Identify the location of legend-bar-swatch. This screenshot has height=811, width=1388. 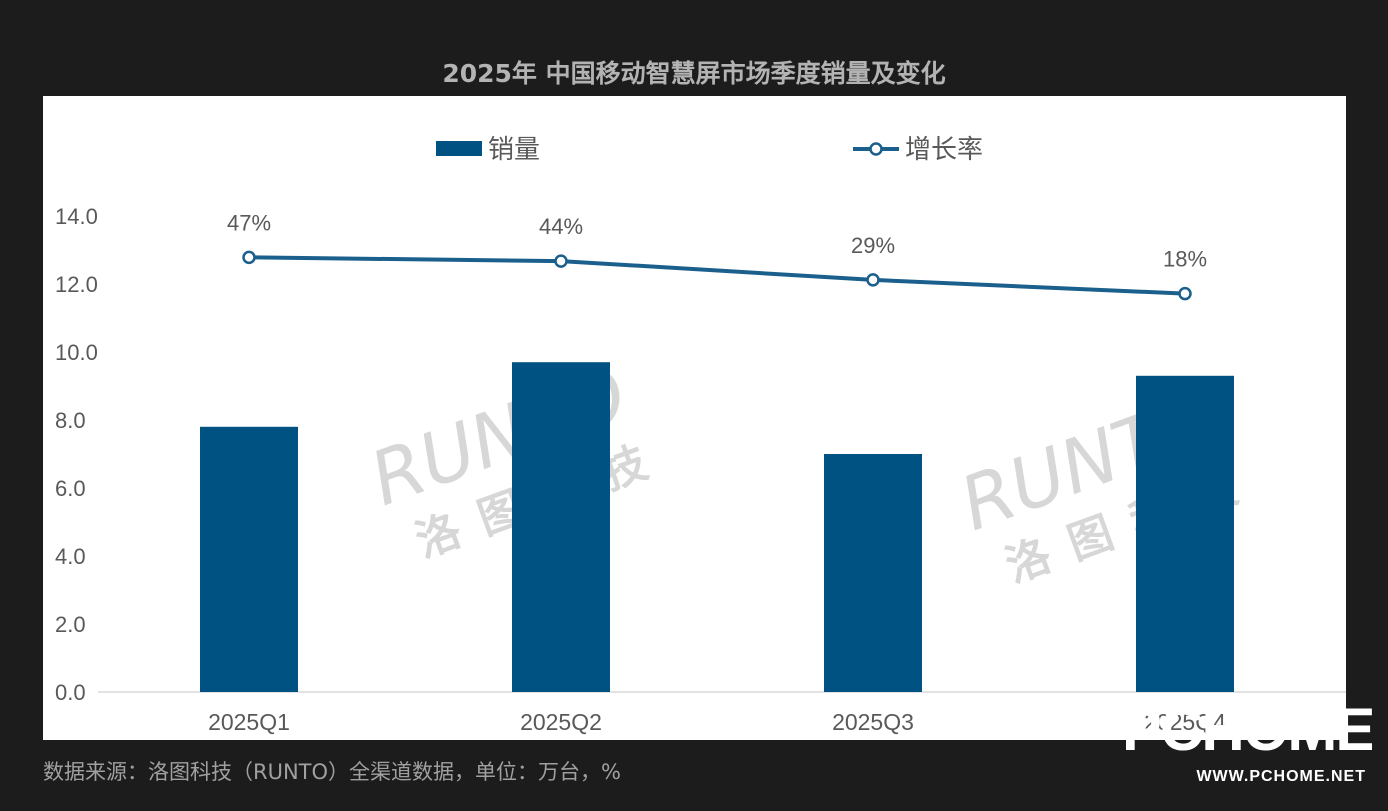
(459, 148).